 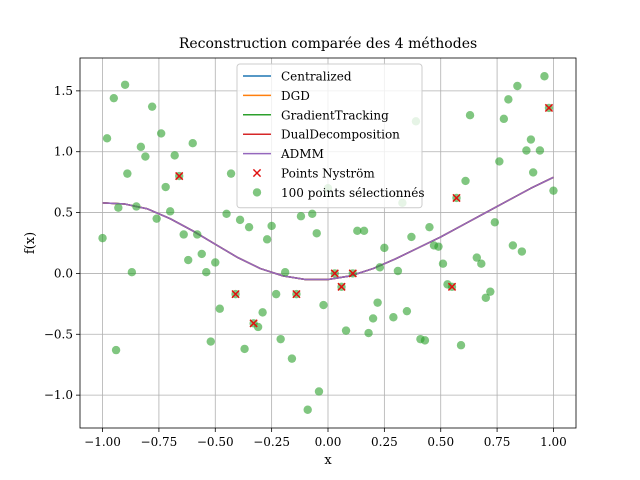 What do you see at coordinates (316, 77) in the screenshot?
I see `legend-label-centralized: Centralized` at bounding box center [316, 77].